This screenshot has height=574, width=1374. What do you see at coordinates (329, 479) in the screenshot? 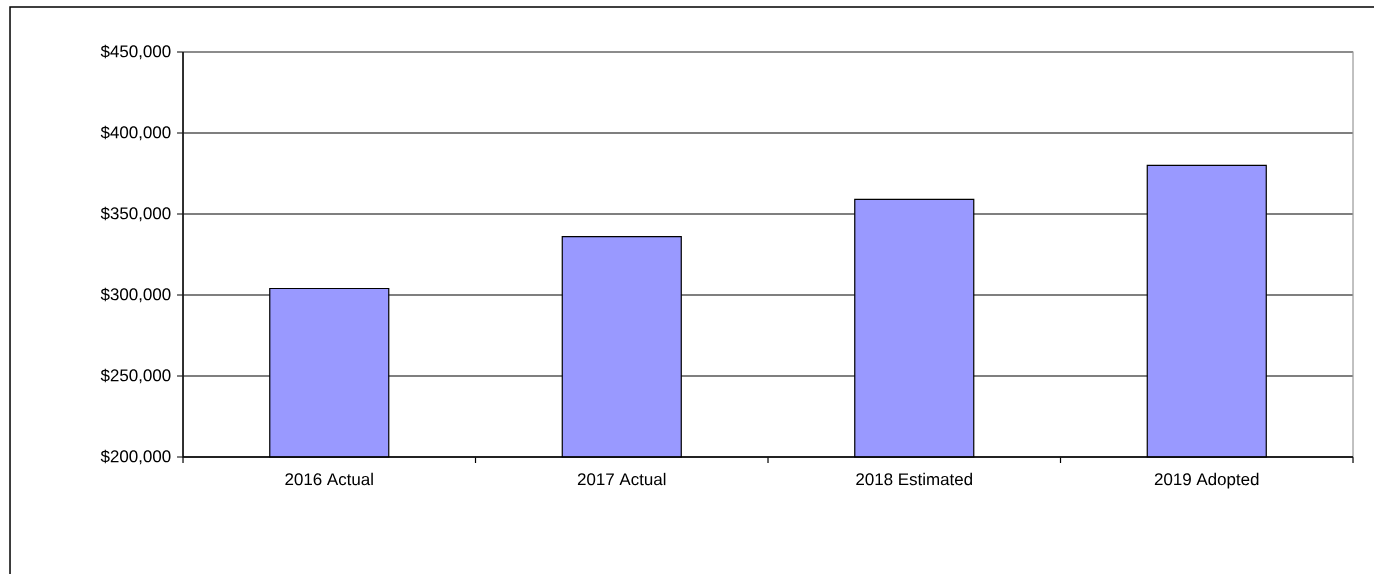
I see `x-tick-label: 2016 Actual` at bounding box center [329, 479].